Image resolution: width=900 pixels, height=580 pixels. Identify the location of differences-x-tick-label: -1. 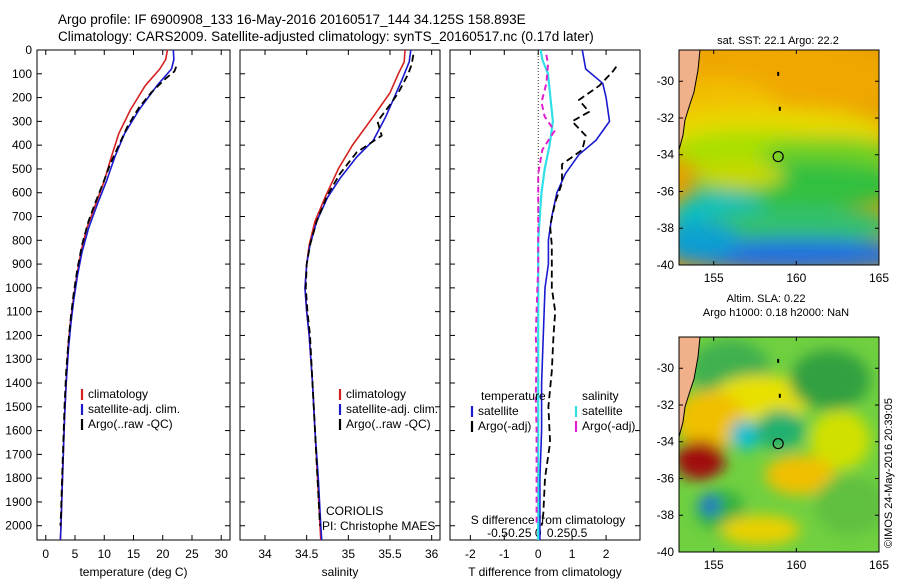
(504, 554).